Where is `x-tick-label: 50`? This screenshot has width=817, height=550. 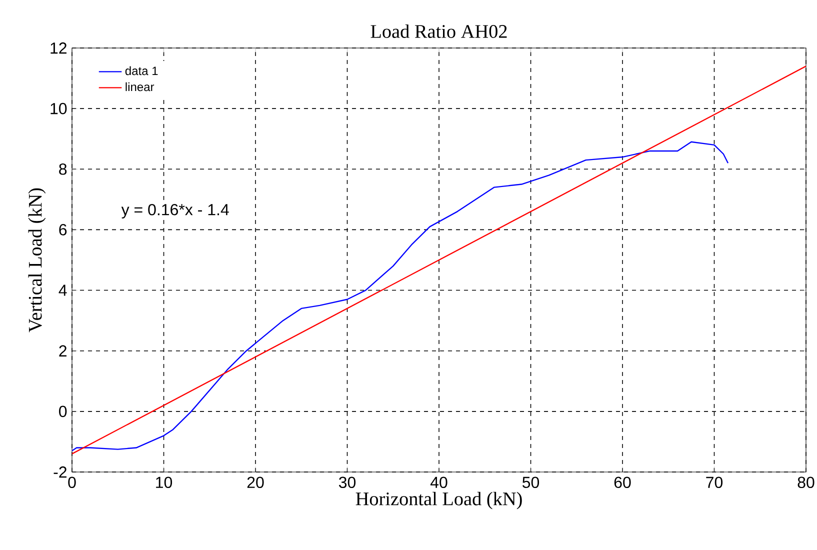 x-tick-label: 50 is located at coordinates (531, 482).